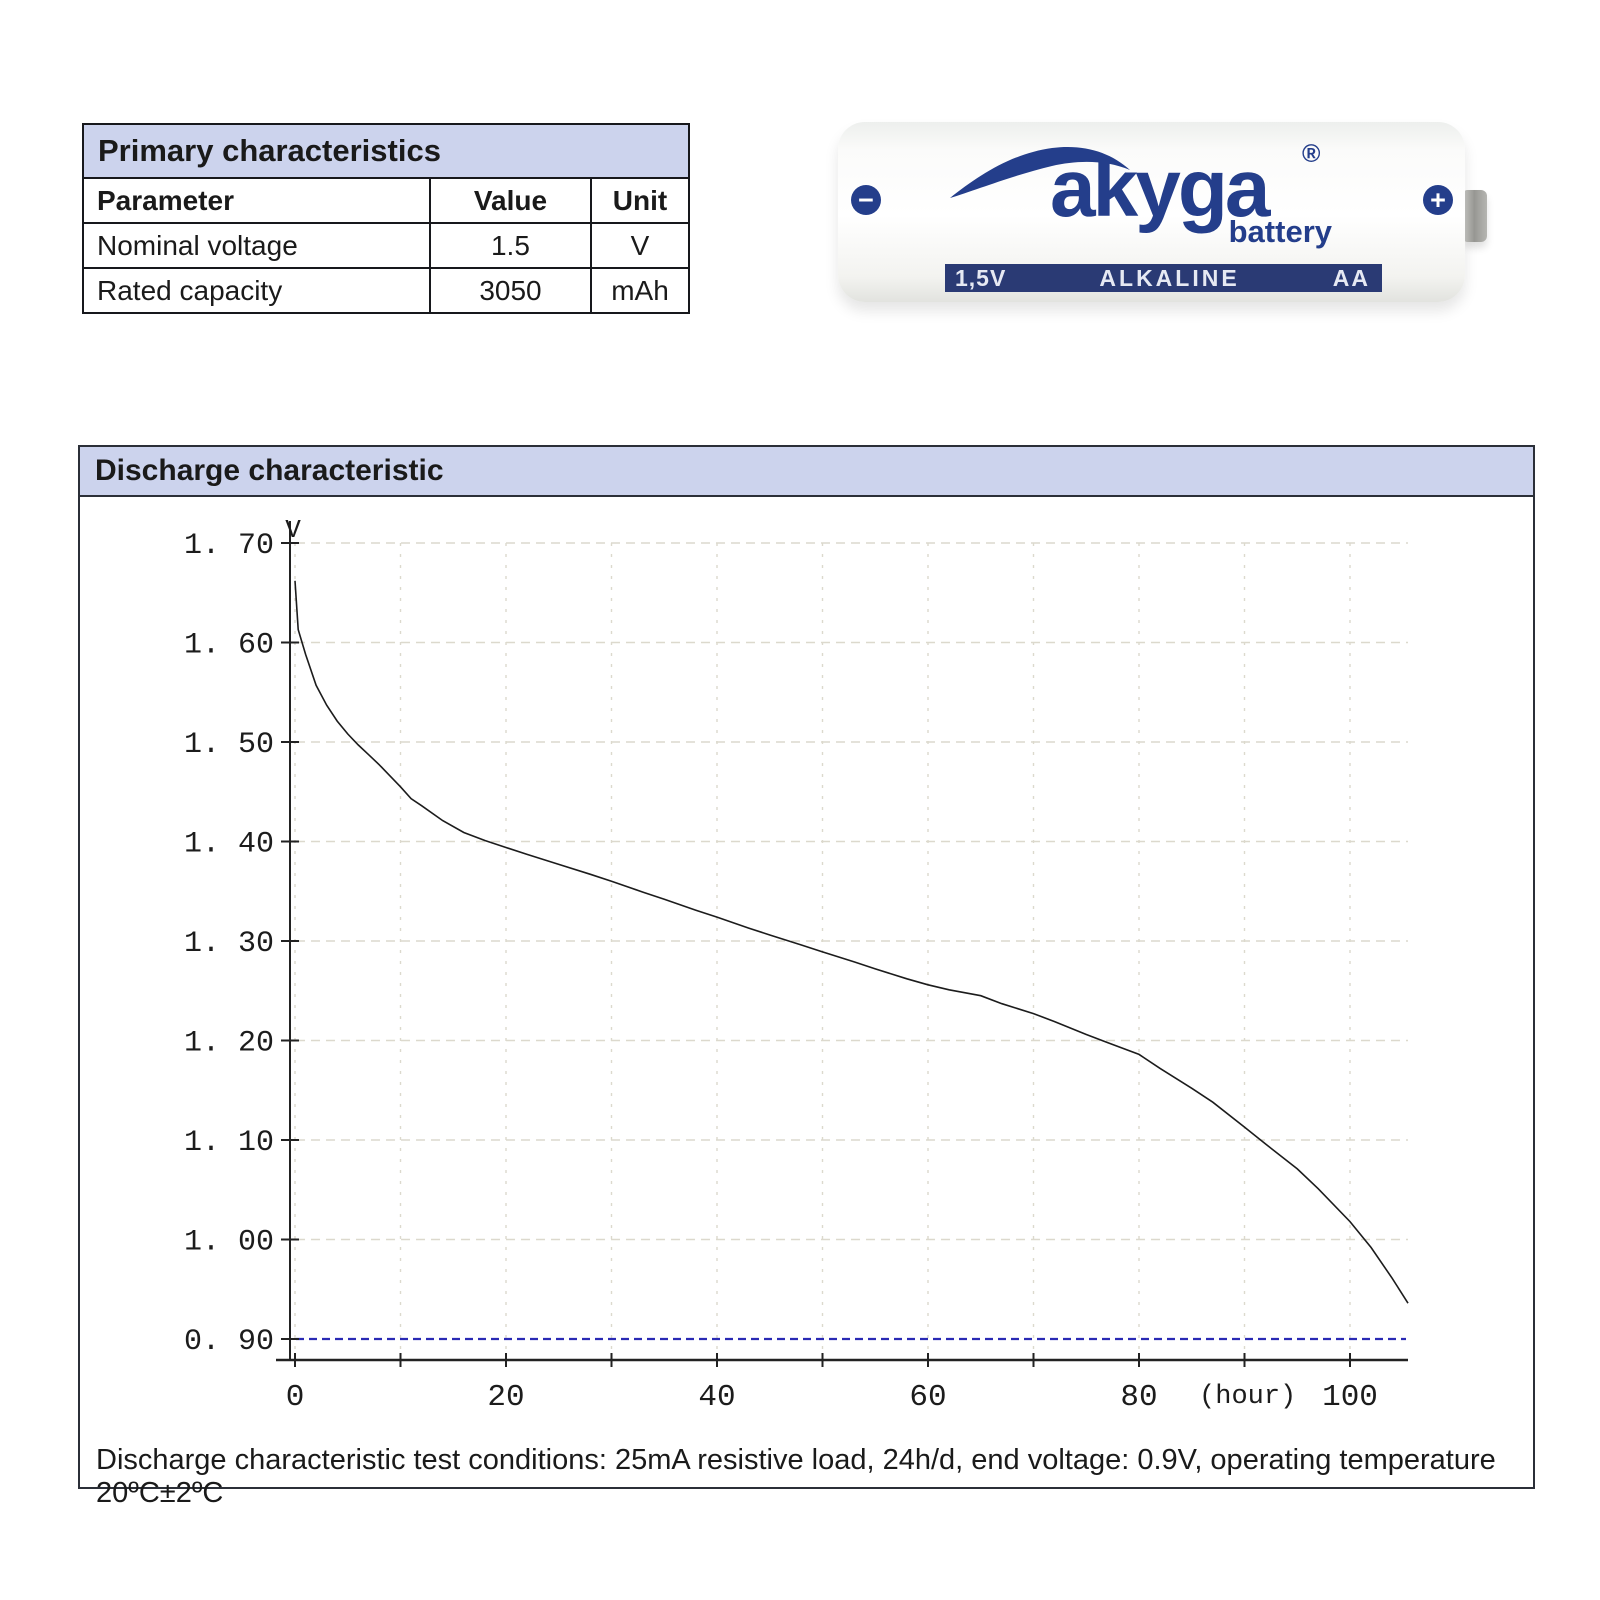 This screenshot has width=1600, height=1600. What do you see at coordinates (229, 1342) in the screenshot?
I see `y-tick-label: 0. 90` at bounding box center [229, 1342].